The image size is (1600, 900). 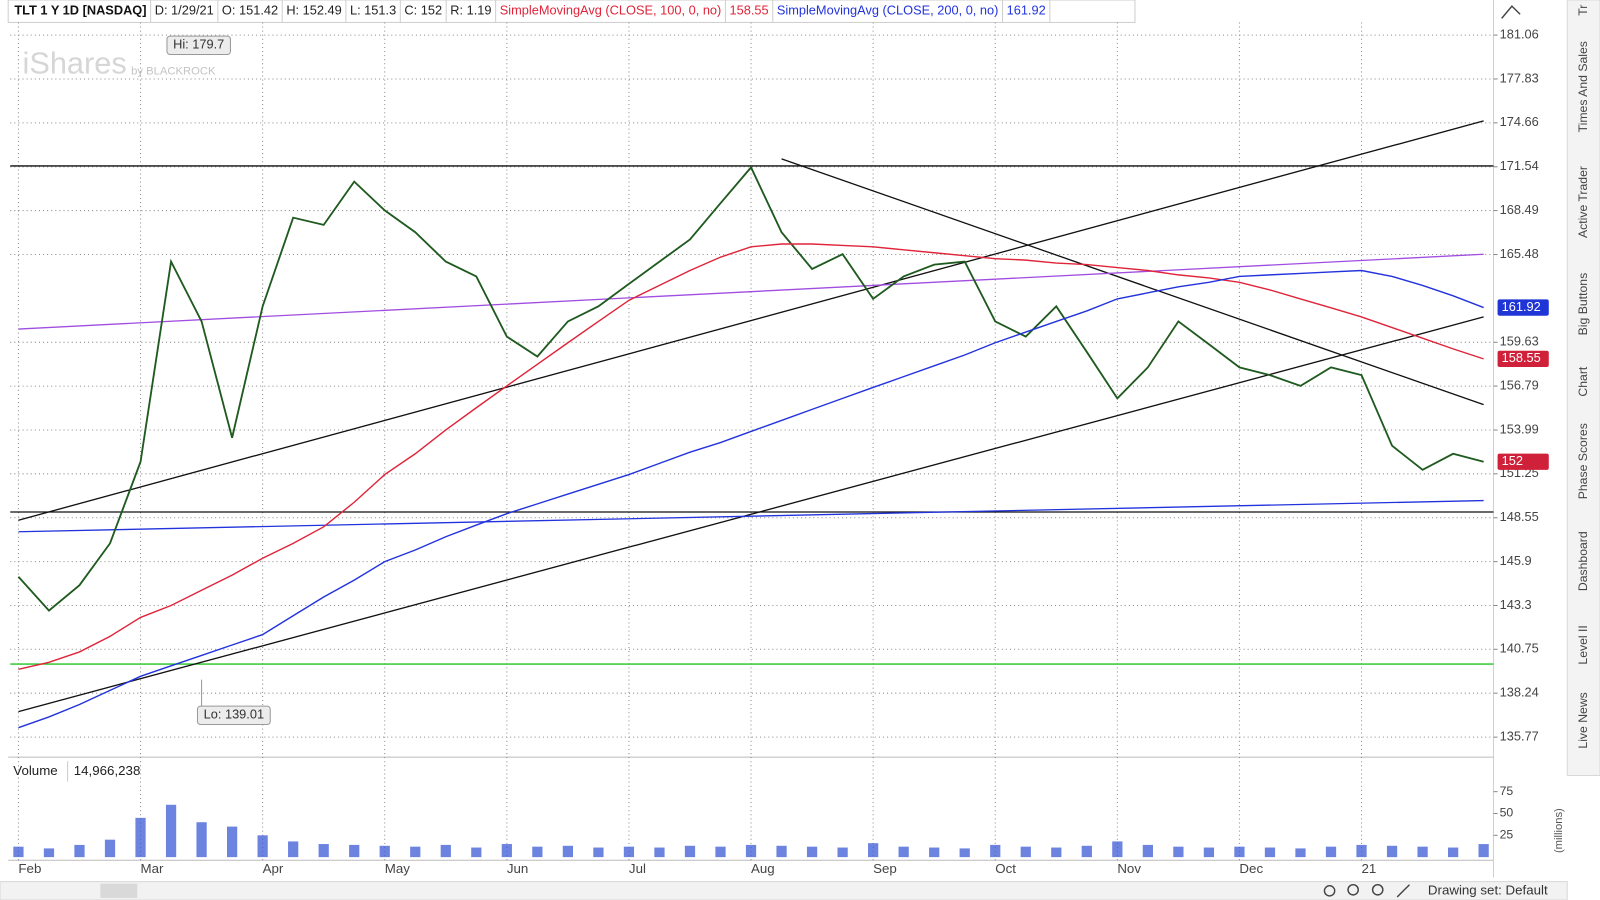 What do you see at coordinates (1507, 835) in the screenshot?
I see `volume-tick-label: 25` at bounding box center [1507, 835].